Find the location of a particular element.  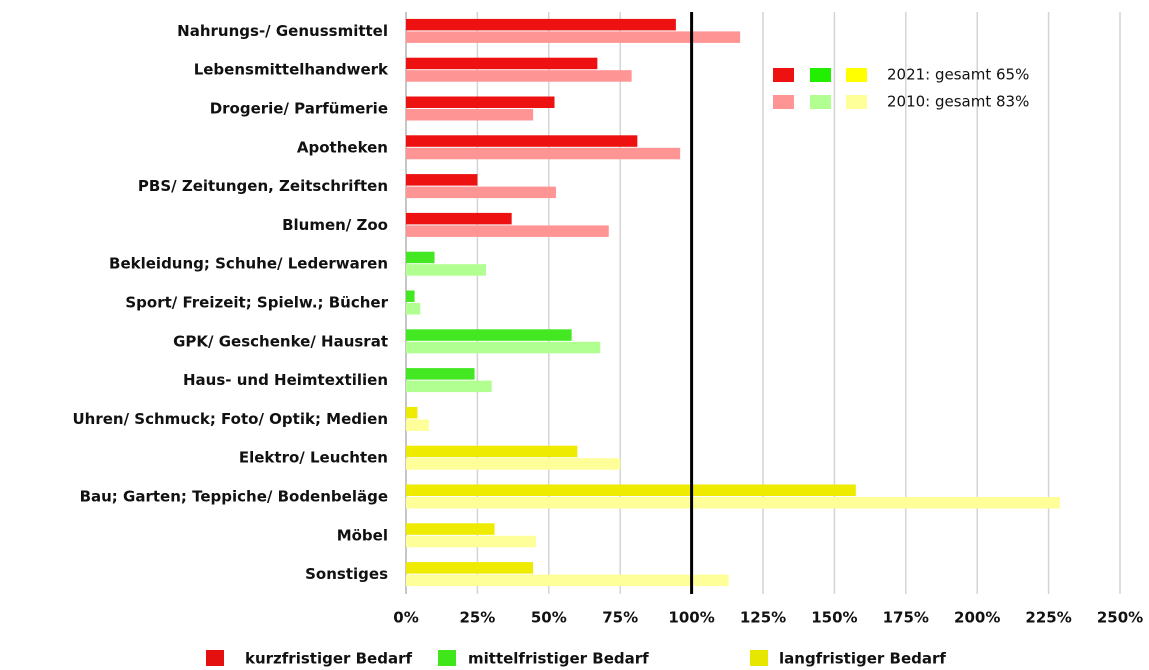

legend-label: 2010: gesamt 83% is located at coordinates (958, 102).